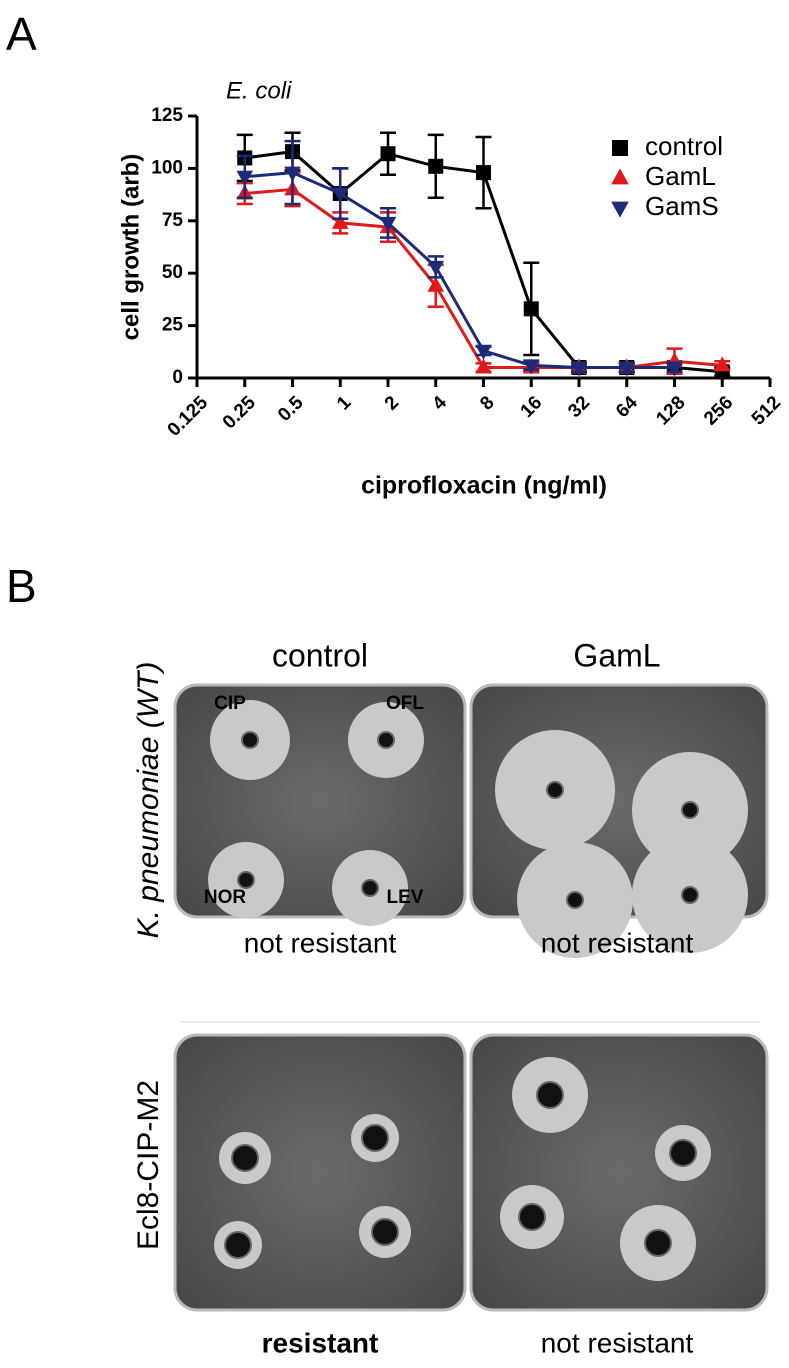 The height and width of the screenshot is (1368, 789). What do you see at coordinates (173, 220) in the screenshot?
I see `y-tick-label: 75` at bounding box center [173, 220].